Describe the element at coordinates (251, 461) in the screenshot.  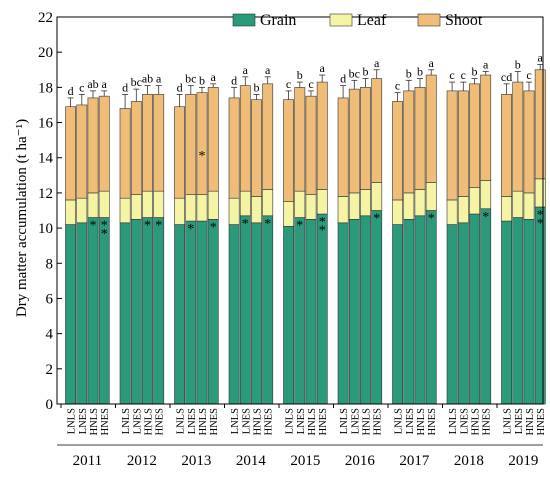
I see `year-label-2014: 2014` at that location.